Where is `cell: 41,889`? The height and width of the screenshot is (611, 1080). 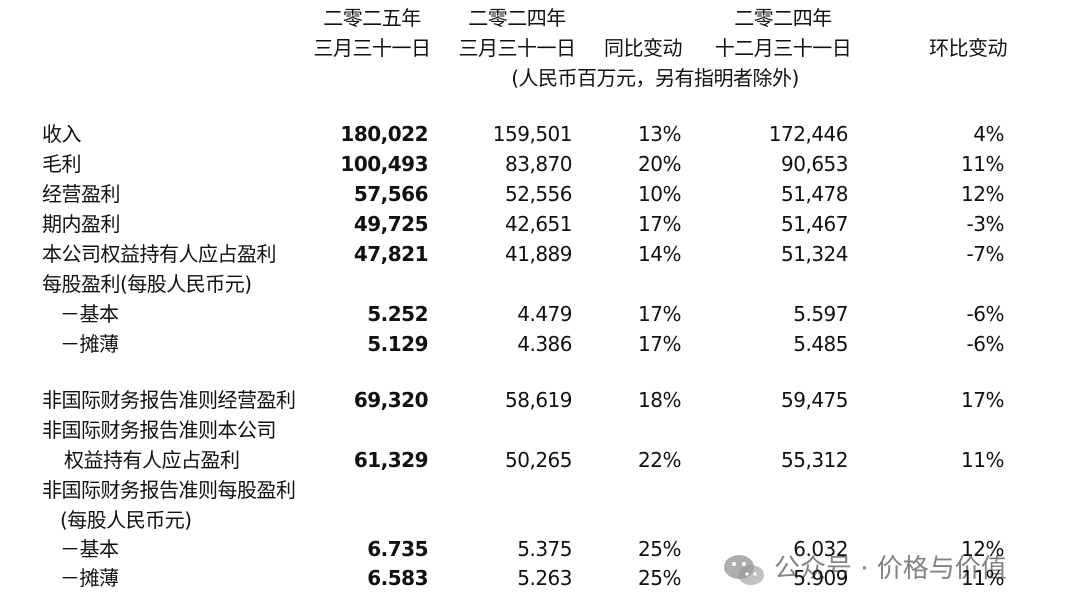
cell: 41,889 is located at coordinates (538, 254).